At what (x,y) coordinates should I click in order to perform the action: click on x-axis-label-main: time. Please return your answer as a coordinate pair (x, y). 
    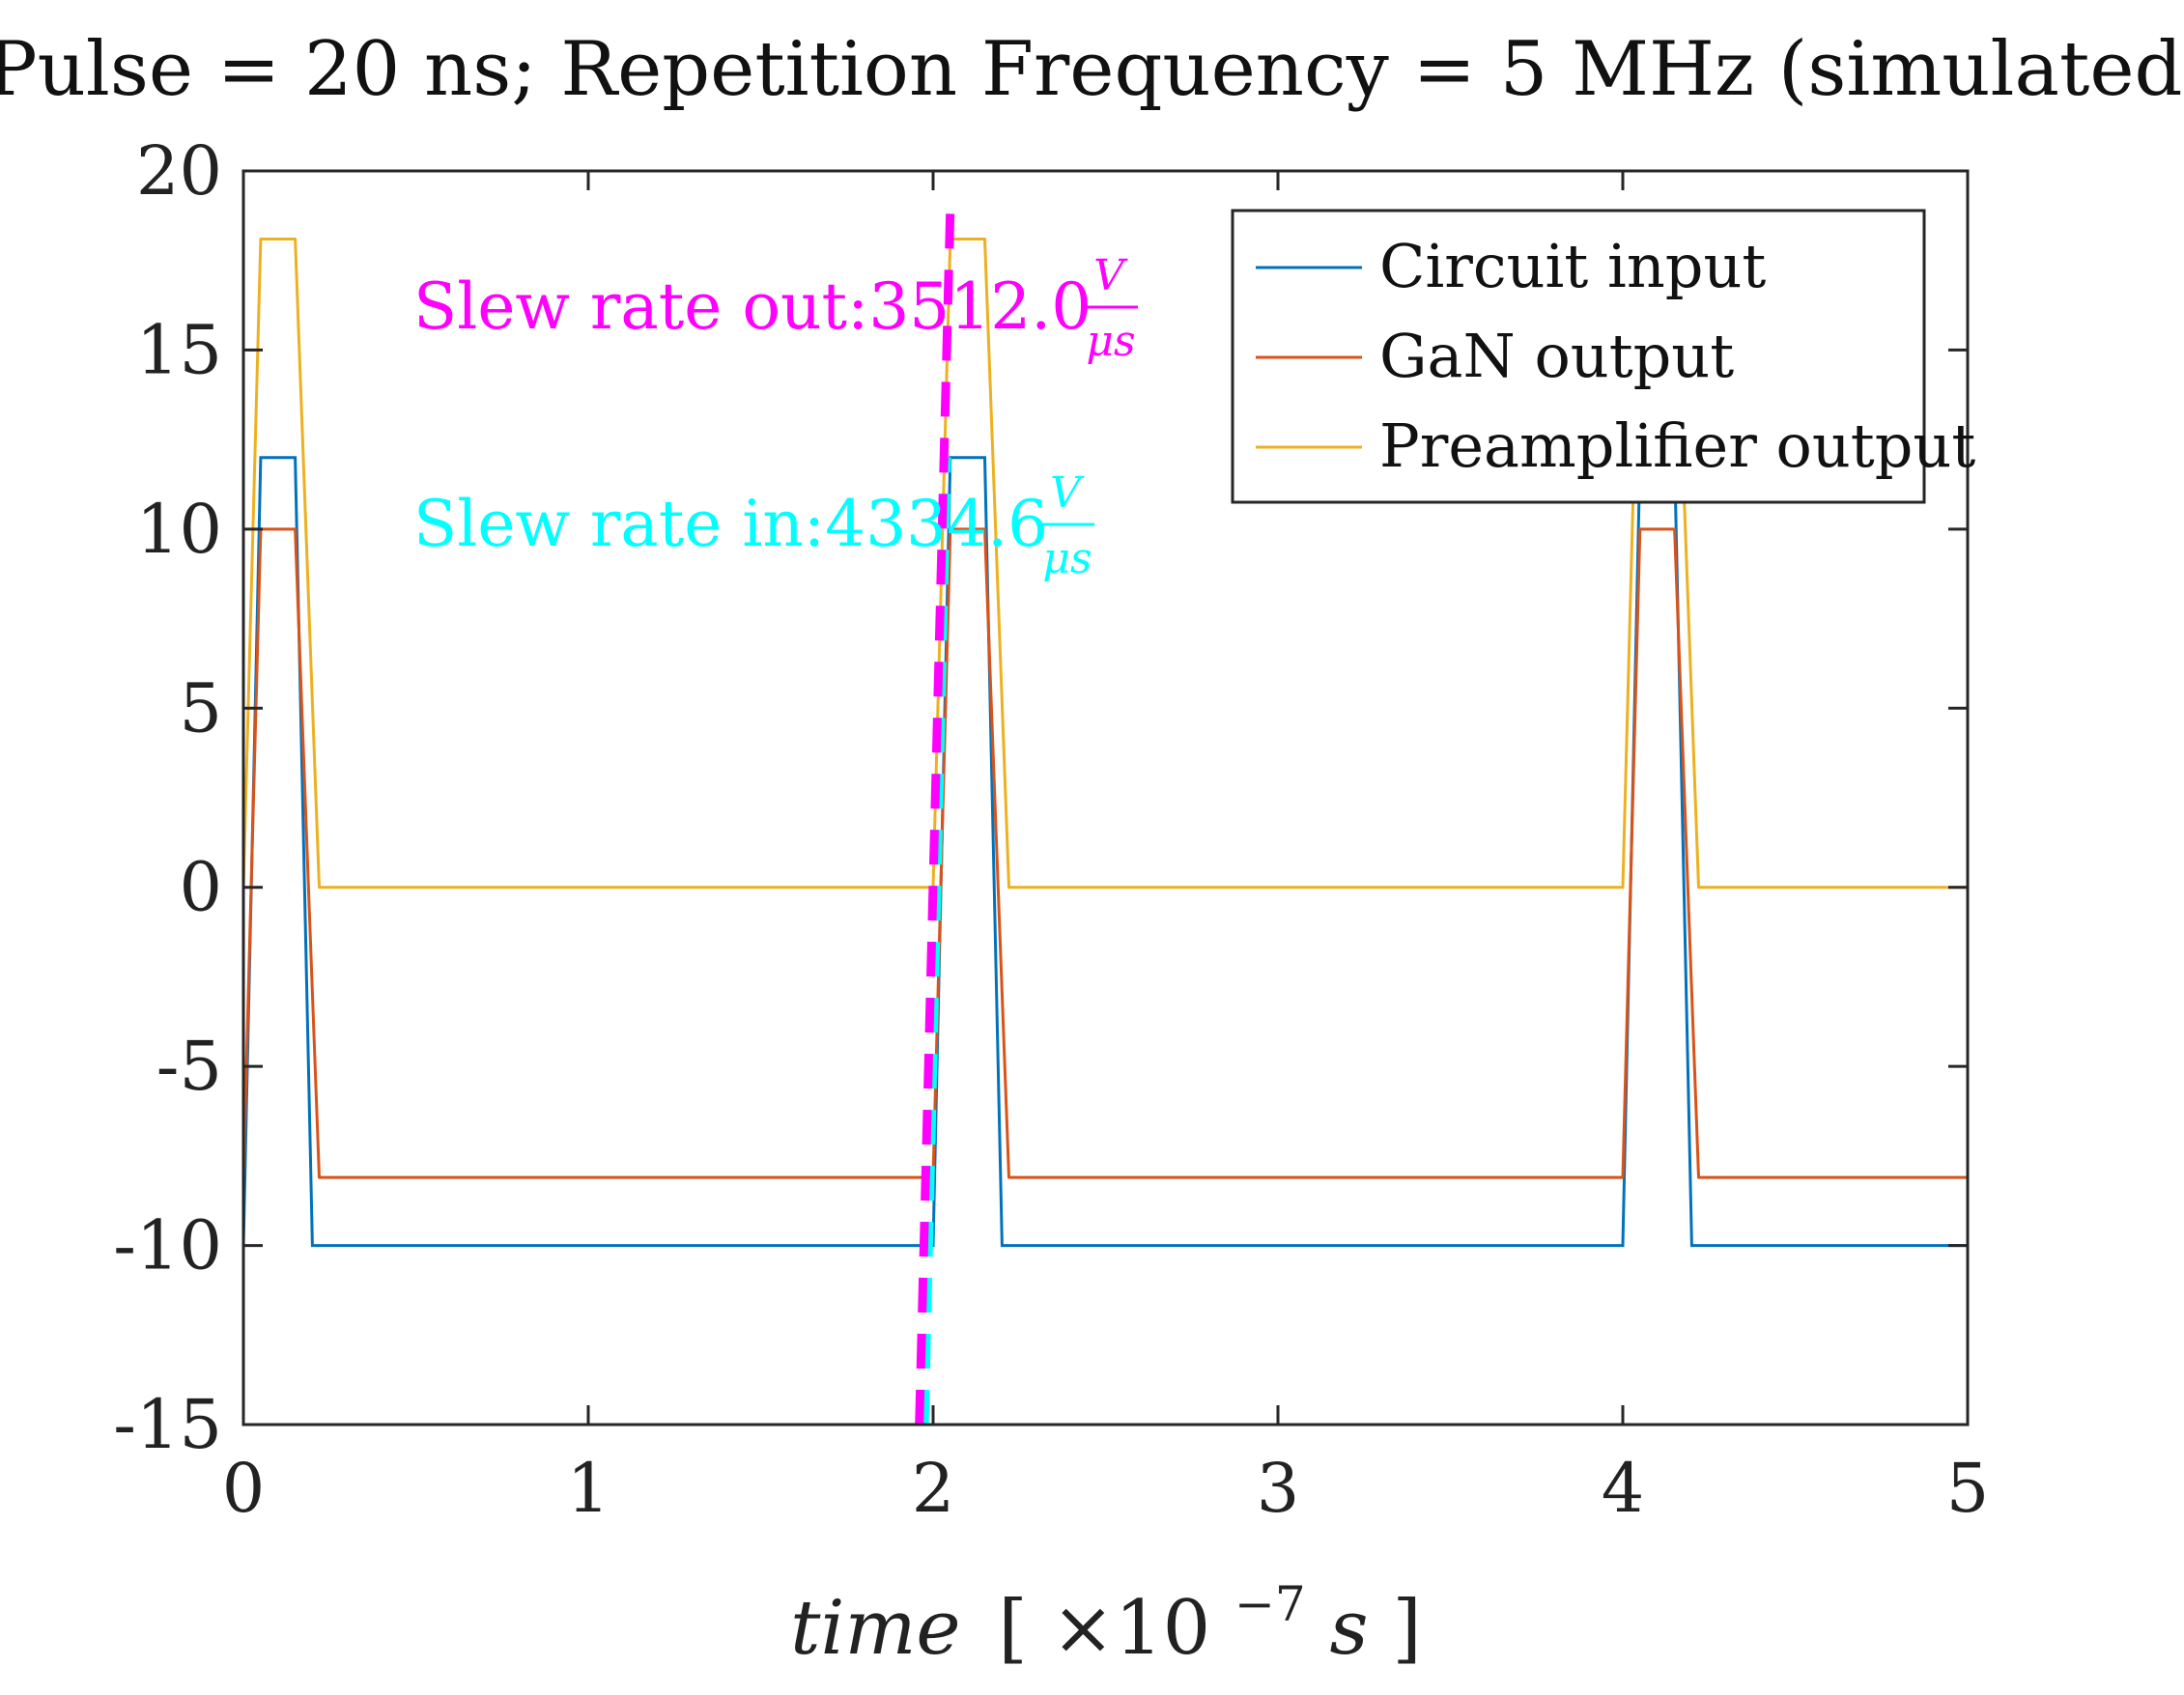
    Looking at the image, I should click on (875, 1629).